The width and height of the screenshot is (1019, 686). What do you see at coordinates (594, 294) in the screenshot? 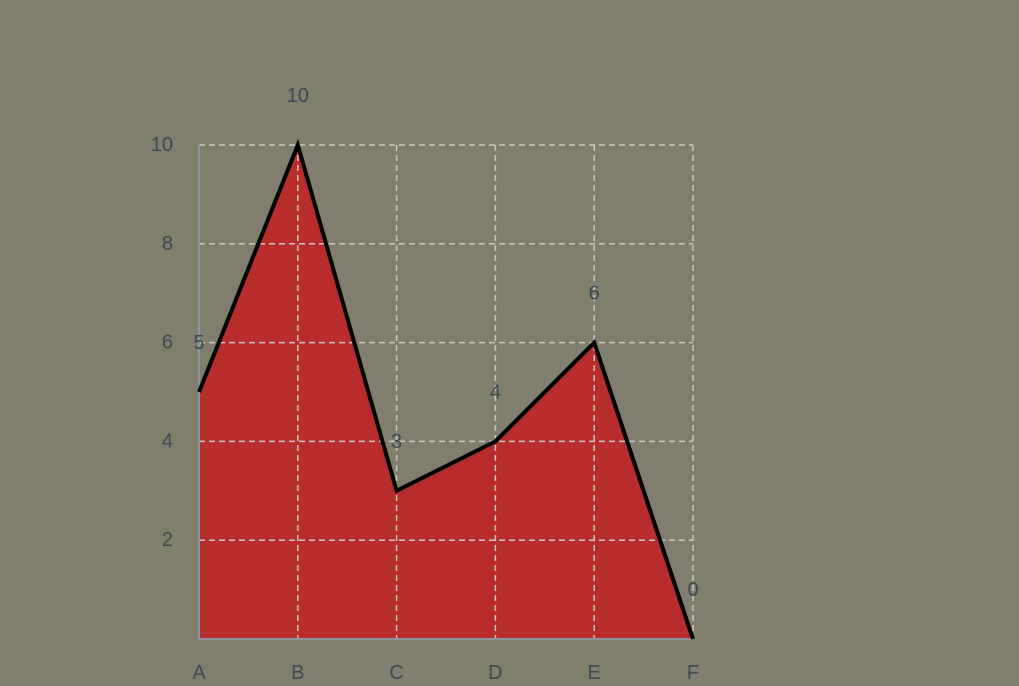
I see `data-label: 6` at bounding box center [594, 294].